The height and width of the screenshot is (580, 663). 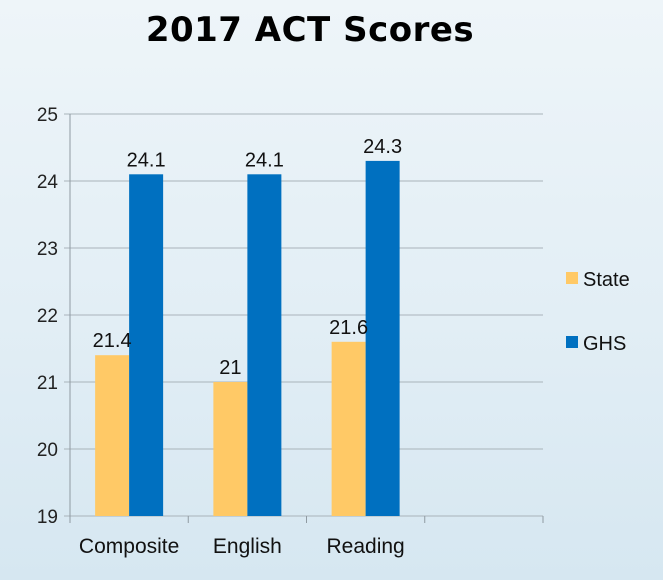 I want to click on bar-ghs-composite, so click(x=146, y=345).